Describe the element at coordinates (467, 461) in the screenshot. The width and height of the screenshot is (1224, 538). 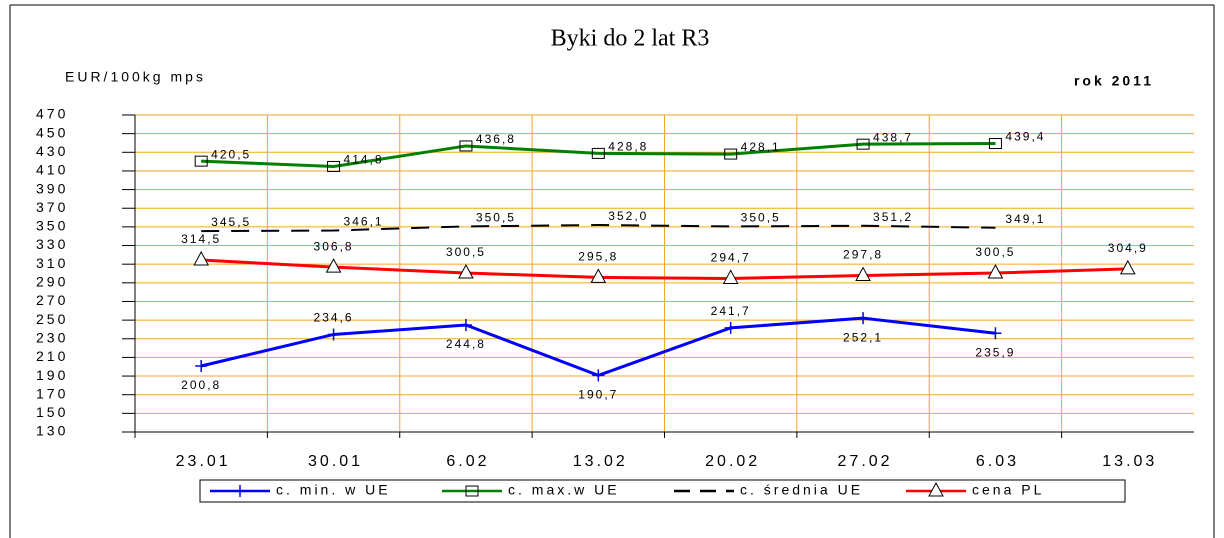
I see `x-tick-label: 6.02` at that location.